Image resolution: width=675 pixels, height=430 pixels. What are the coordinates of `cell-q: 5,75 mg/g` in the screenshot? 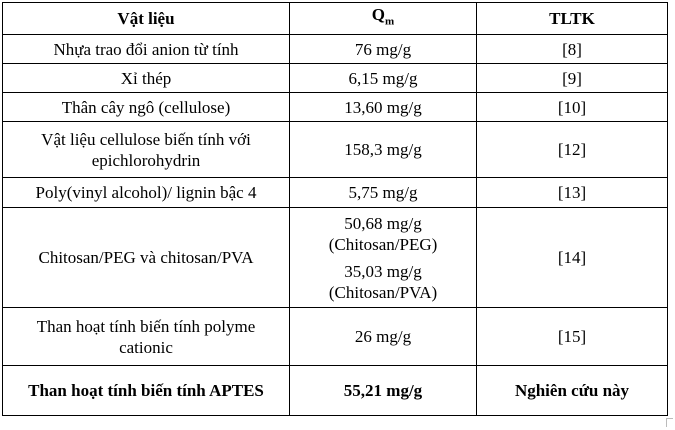 It's located at (383, 192).